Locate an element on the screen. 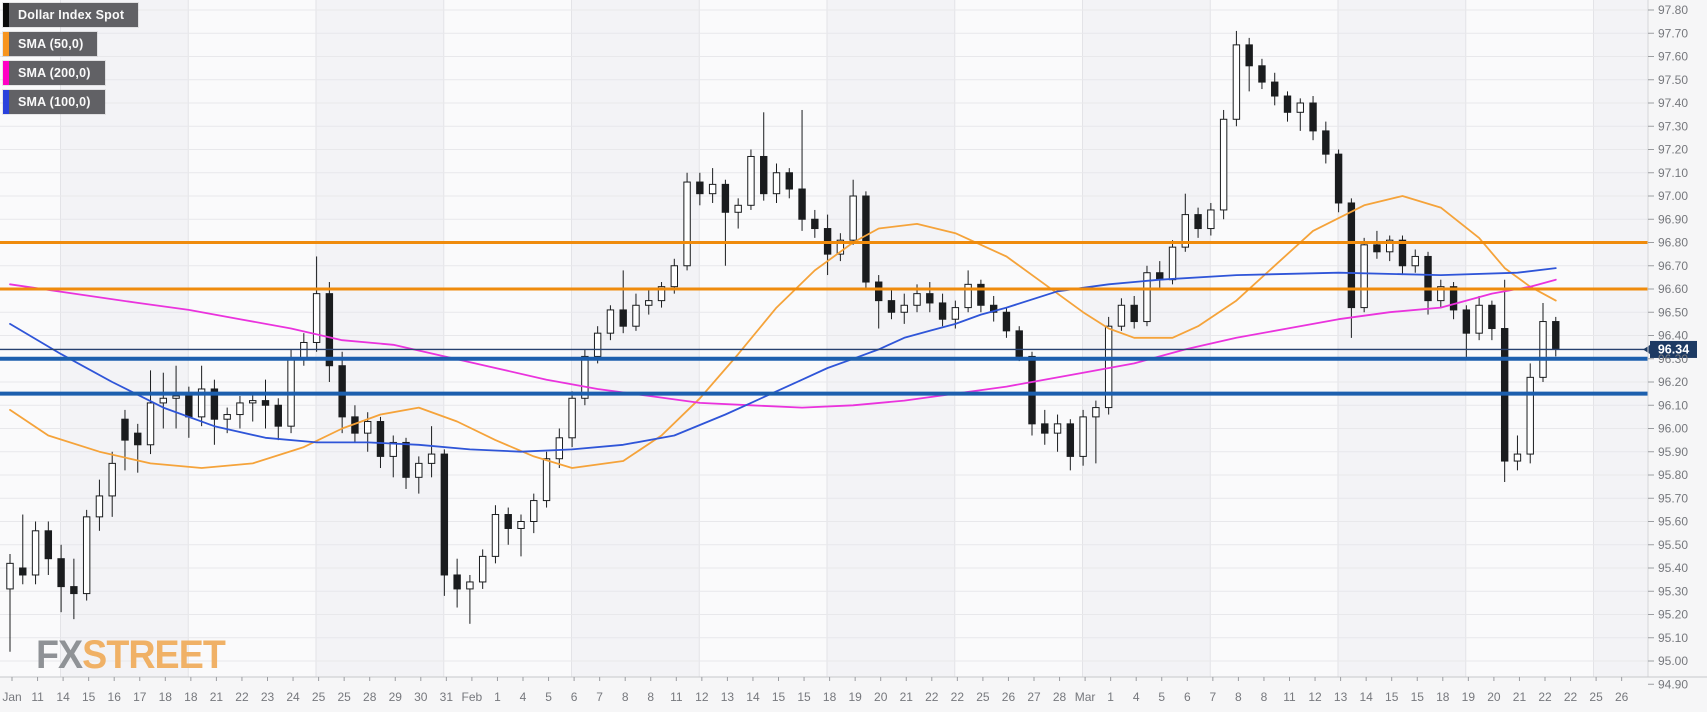 The width and height of the screenshot is (1707, 712). svg-text: 96.20 is located at coordinates (1673, 382).